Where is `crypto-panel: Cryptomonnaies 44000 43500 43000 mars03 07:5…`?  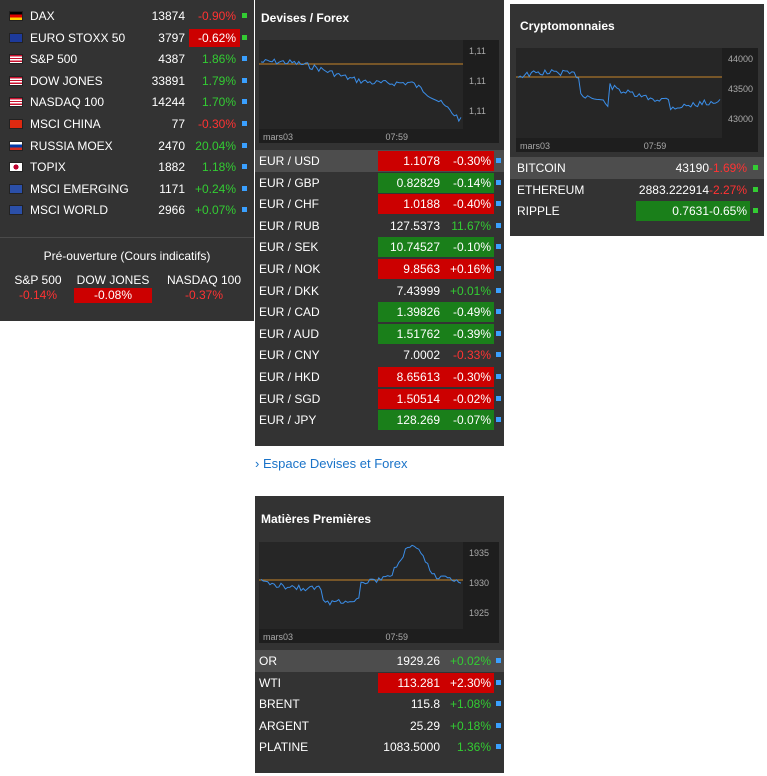
crypto-panel: Cryptomonnaies 44000 43500 43000 mars03 07:5… is located at coordinates (637, 120).